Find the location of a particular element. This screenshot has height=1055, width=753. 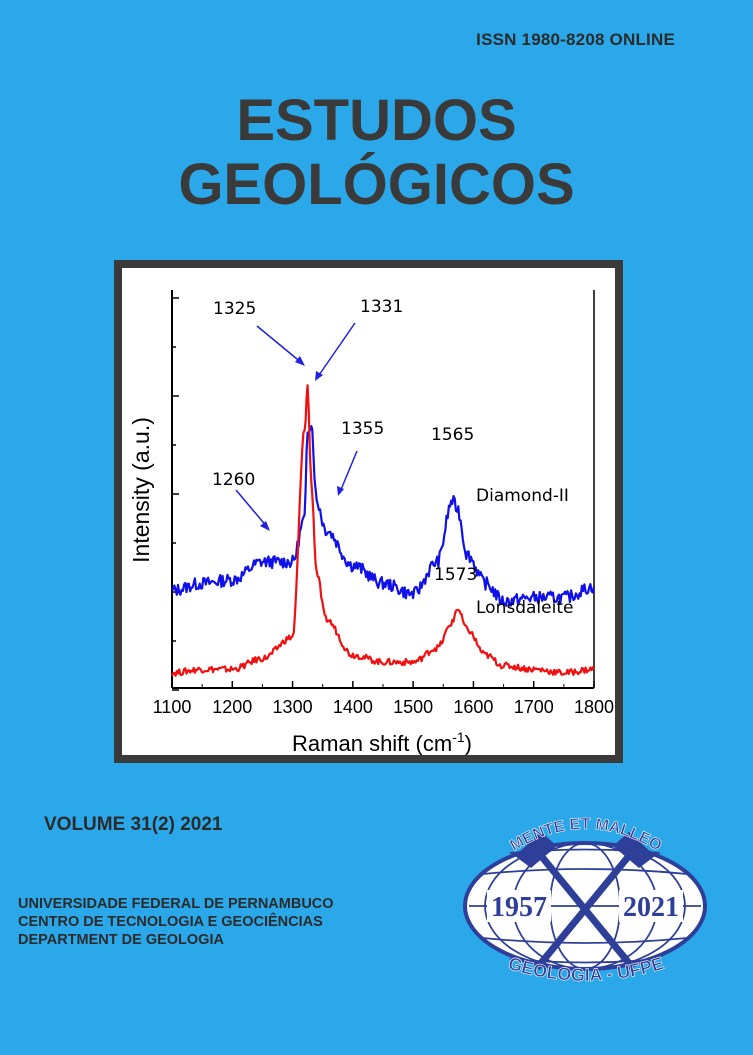

y-axis-label: Intensity (a.u.) is located at coordinates (141, 490).